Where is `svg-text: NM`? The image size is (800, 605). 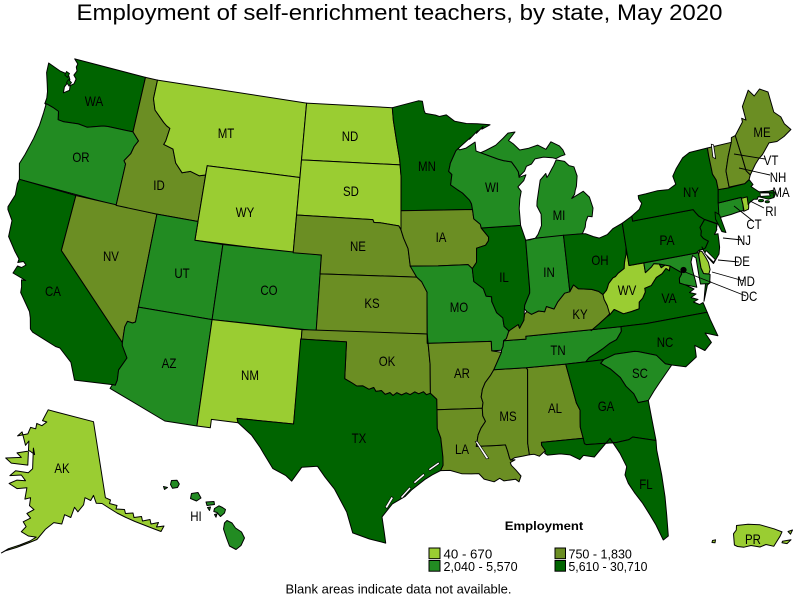
svg-text: NM is located at coordinates (250, 375).